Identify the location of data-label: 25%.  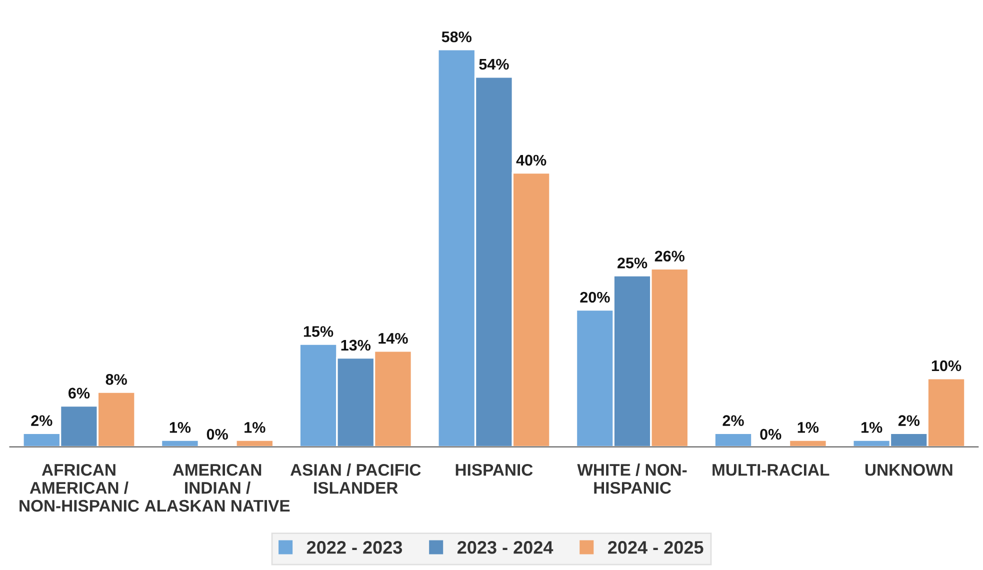
(633, 263).